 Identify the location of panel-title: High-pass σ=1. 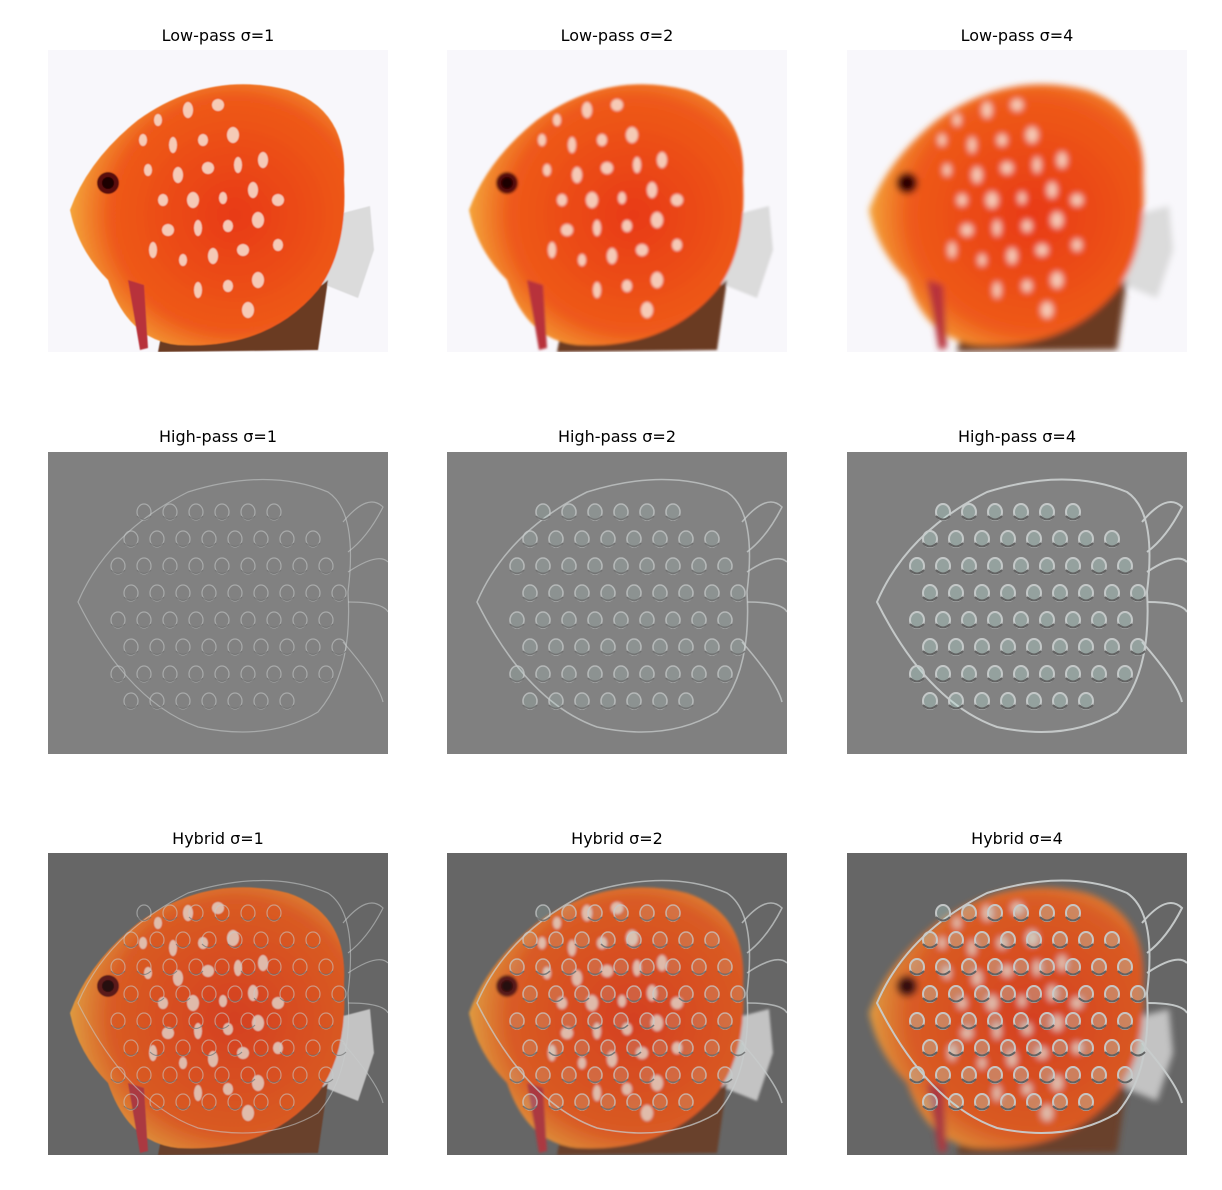
(218, 436).